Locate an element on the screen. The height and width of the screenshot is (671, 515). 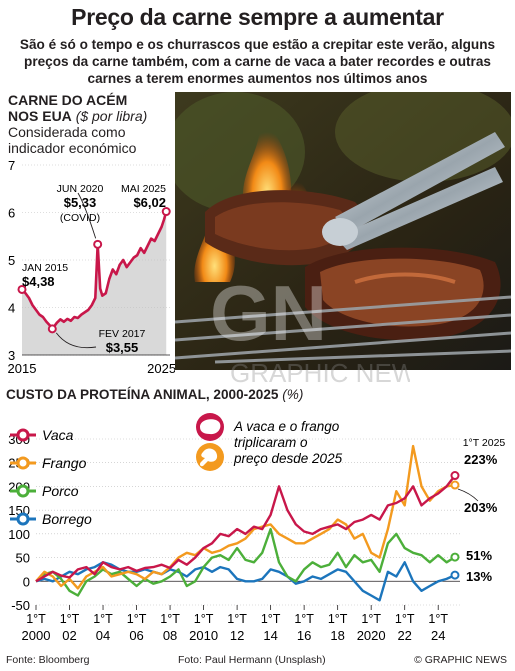
annotation-value: $3,55 is located at coordinates (122, 347).